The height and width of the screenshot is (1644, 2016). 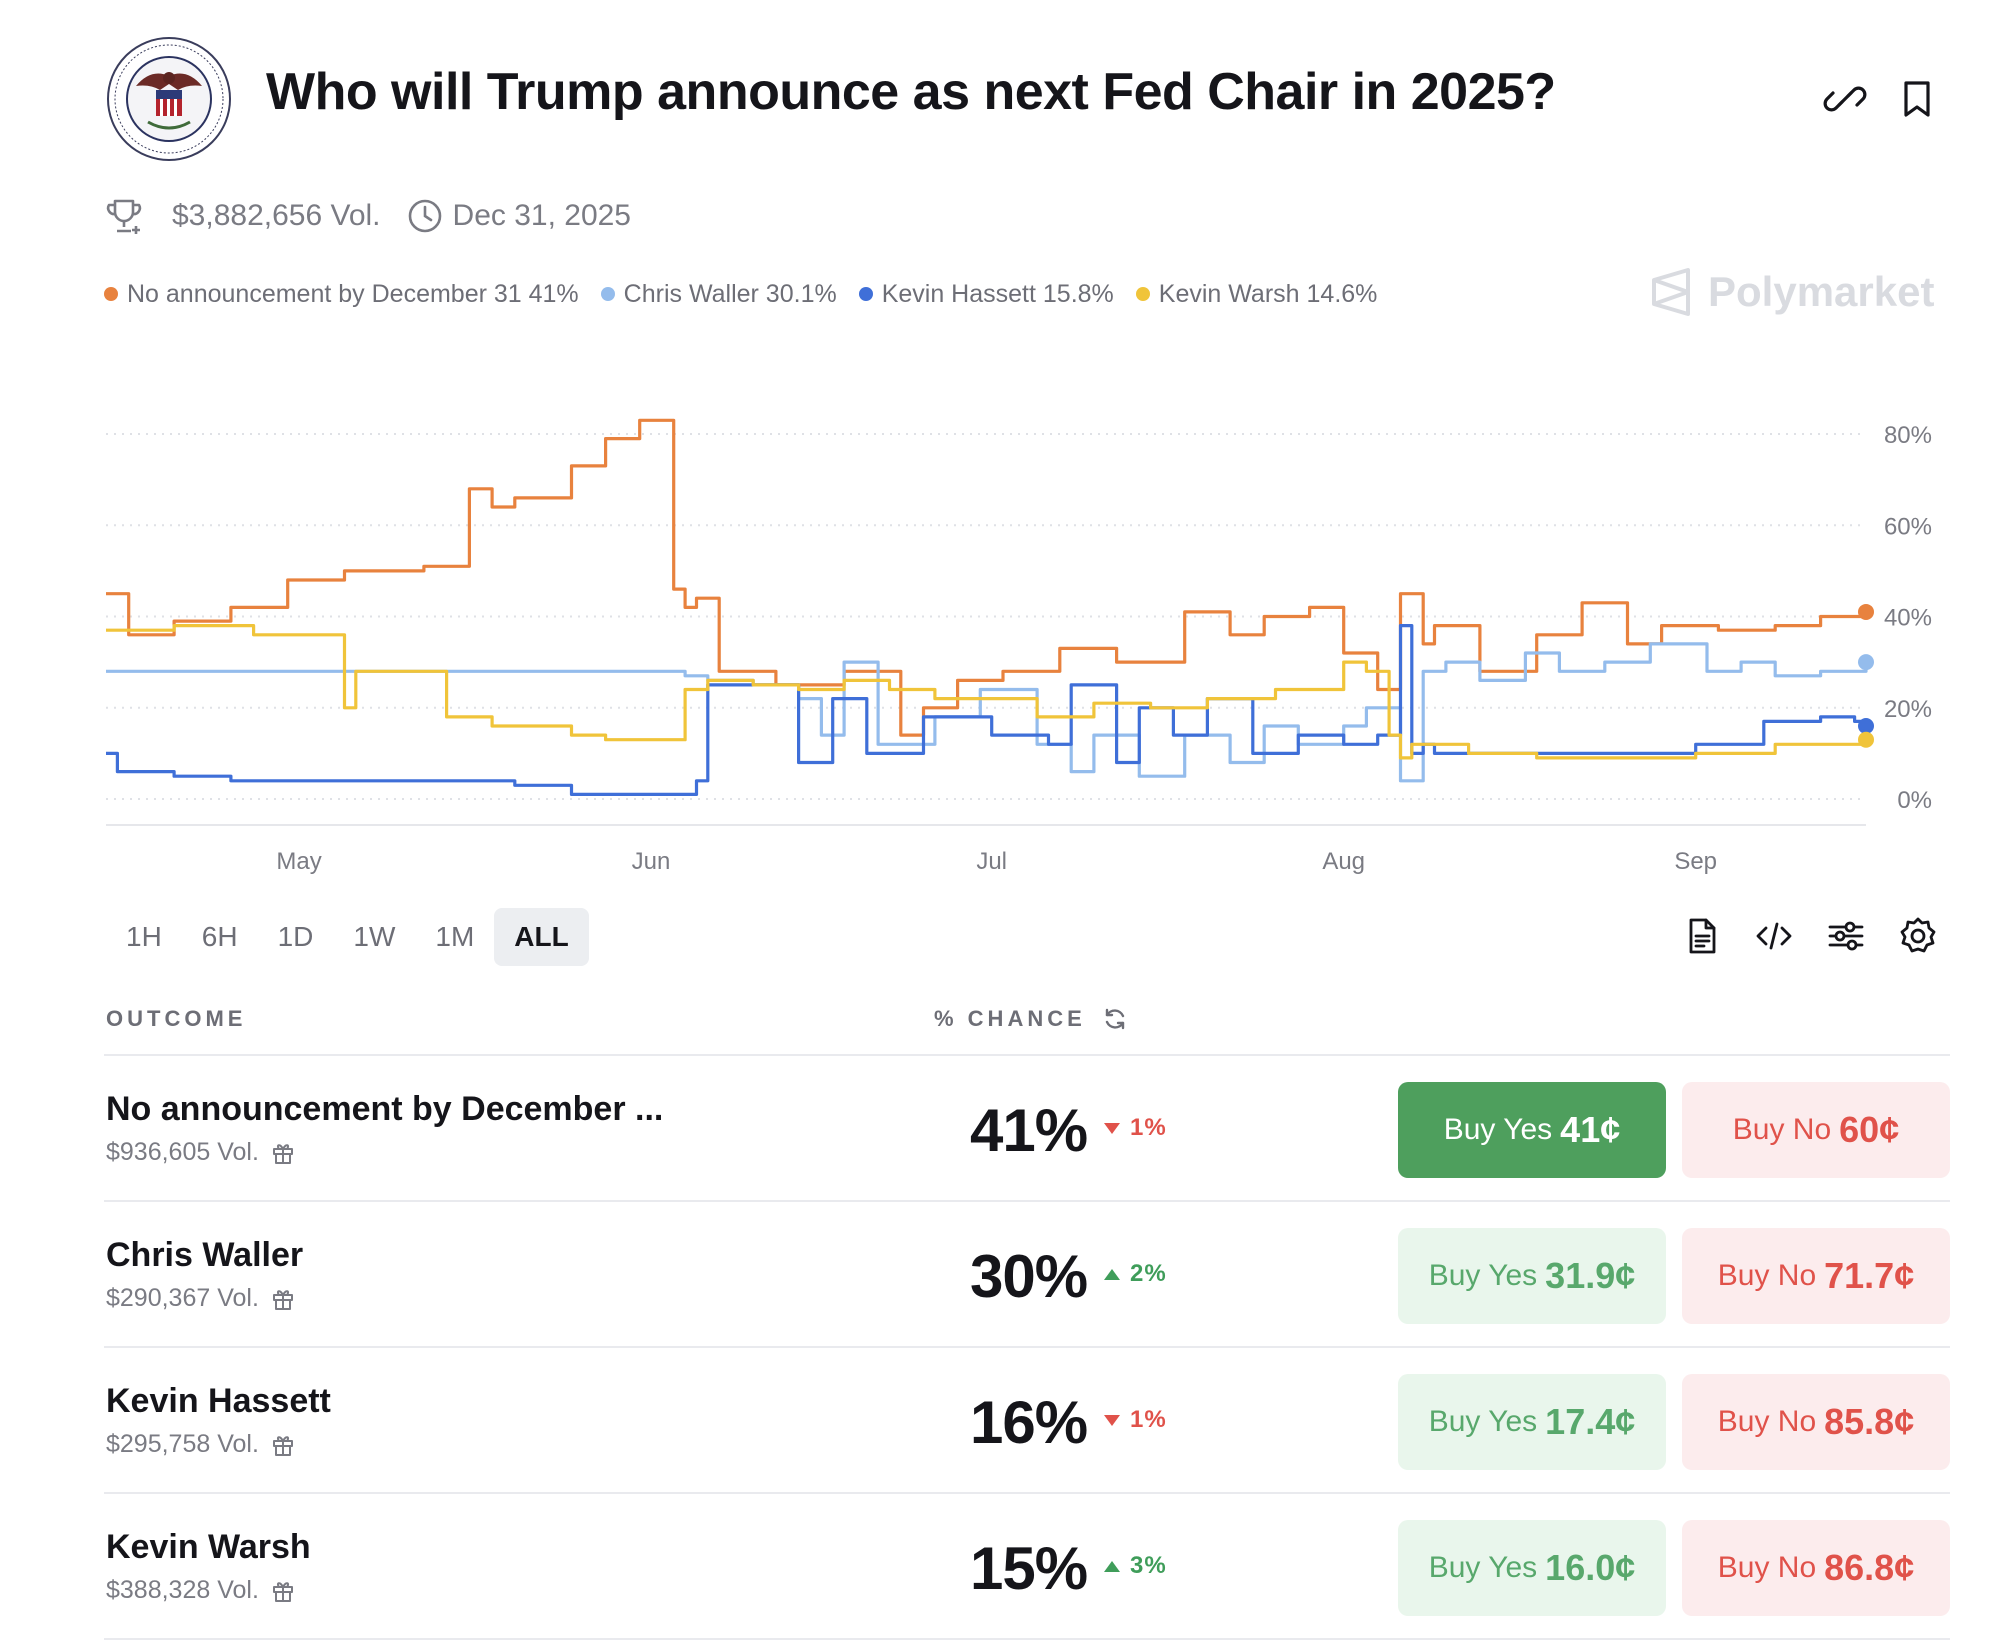 What do you see at coordinates (1914, 800) in the screenshot?
I see `y-tick-label: 0%` at bounding box center [1914, 800].